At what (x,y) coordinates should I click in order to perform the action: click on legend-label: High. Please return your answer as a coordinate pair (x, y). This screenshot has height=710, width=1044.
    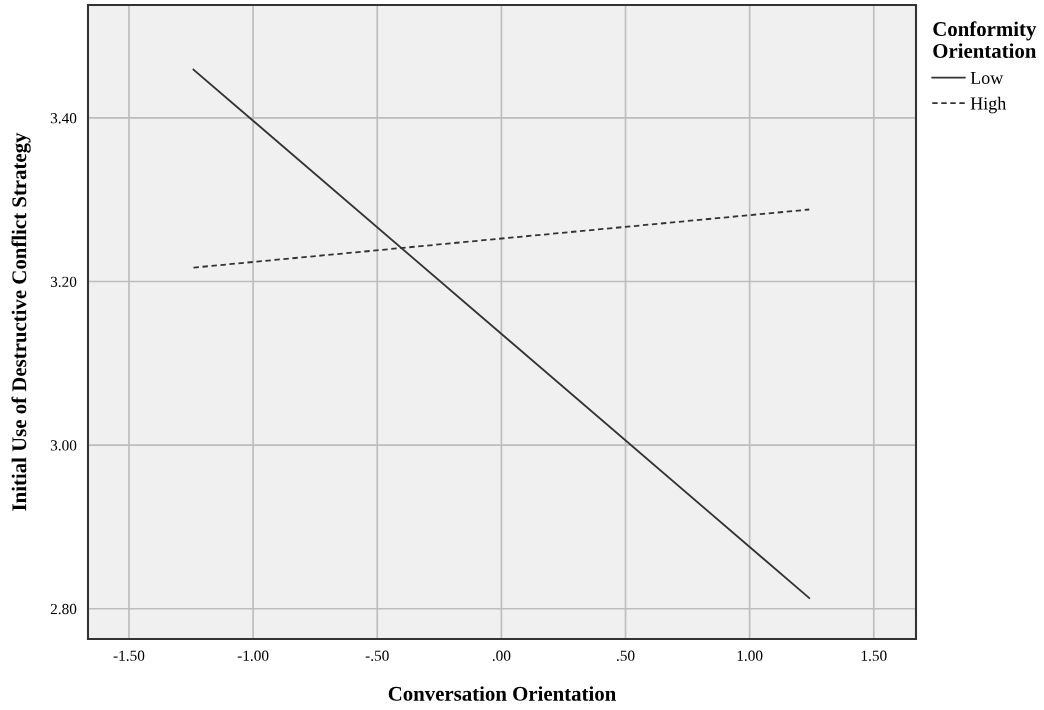
    Looking at the image, I should click on (988, 105).